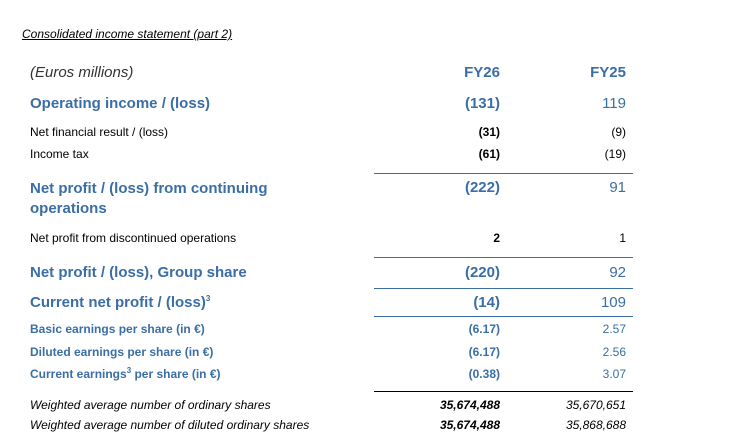 Image resolution: width=730 pixels, height=446 pixels. What do you see at coordinates (489, 154) in the screenshot?
I see `fy26-value: (61)` at bounding box center [489, 154].